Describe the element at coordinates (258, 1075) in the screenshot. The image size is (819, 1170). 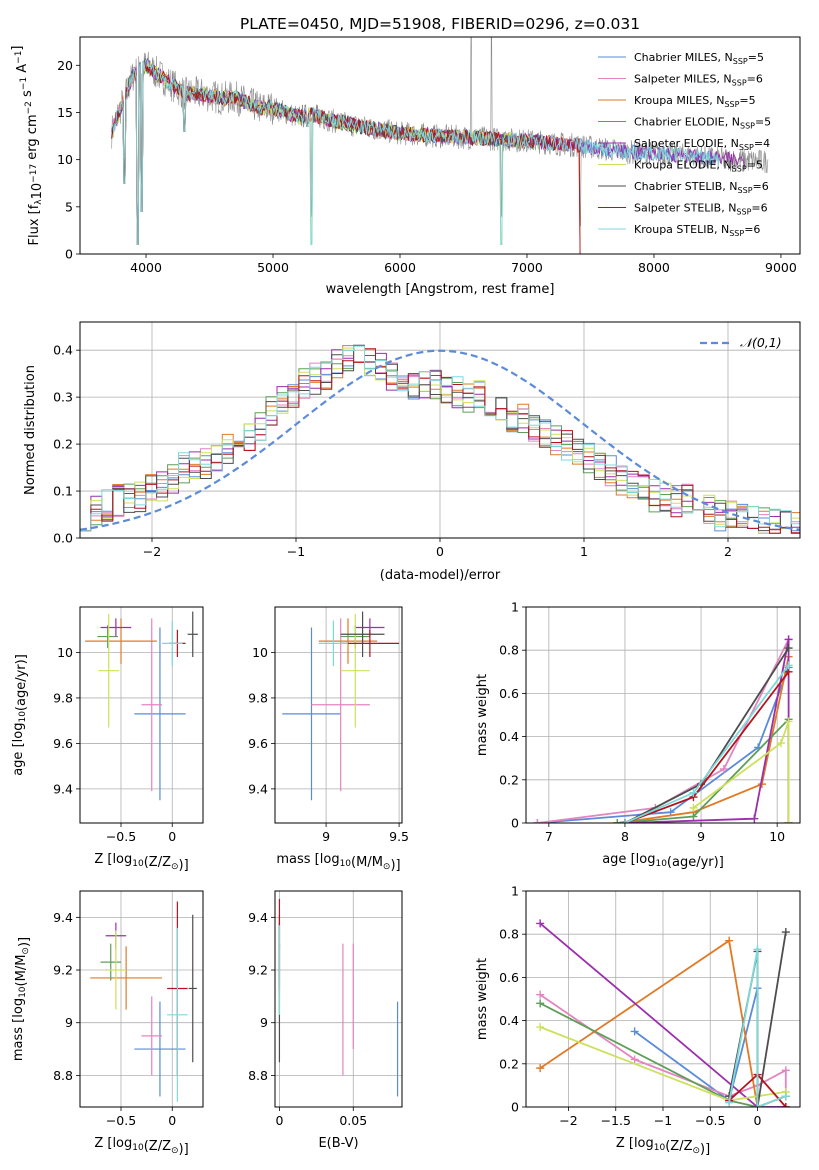
I see `mass_vs_EBV-ytick-label: 8.8` at that location.